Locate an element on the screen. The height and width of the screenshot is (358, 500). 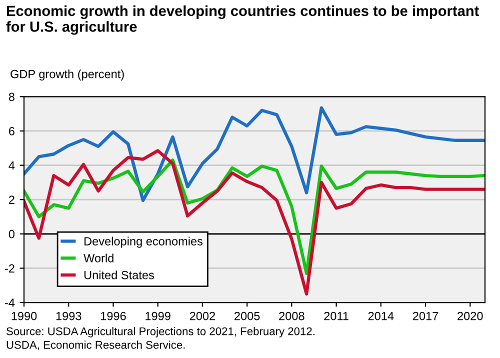
legend-label: United States is located at coordinates (119, 275).